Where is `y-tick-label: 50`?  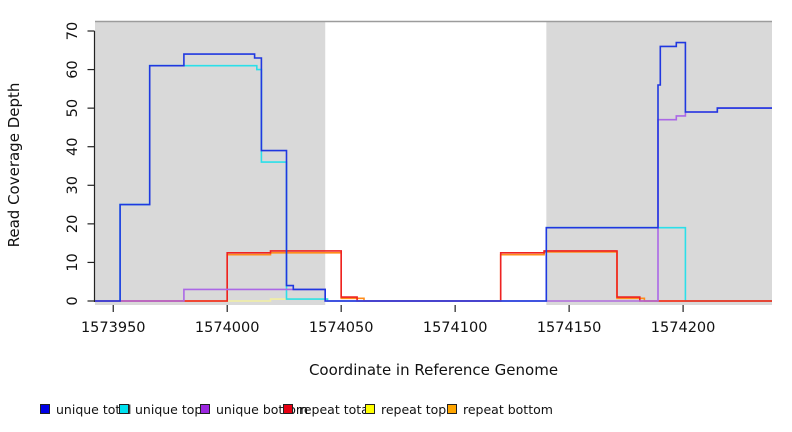 y-tick-label: 50 is located at coordinates (73, 108).